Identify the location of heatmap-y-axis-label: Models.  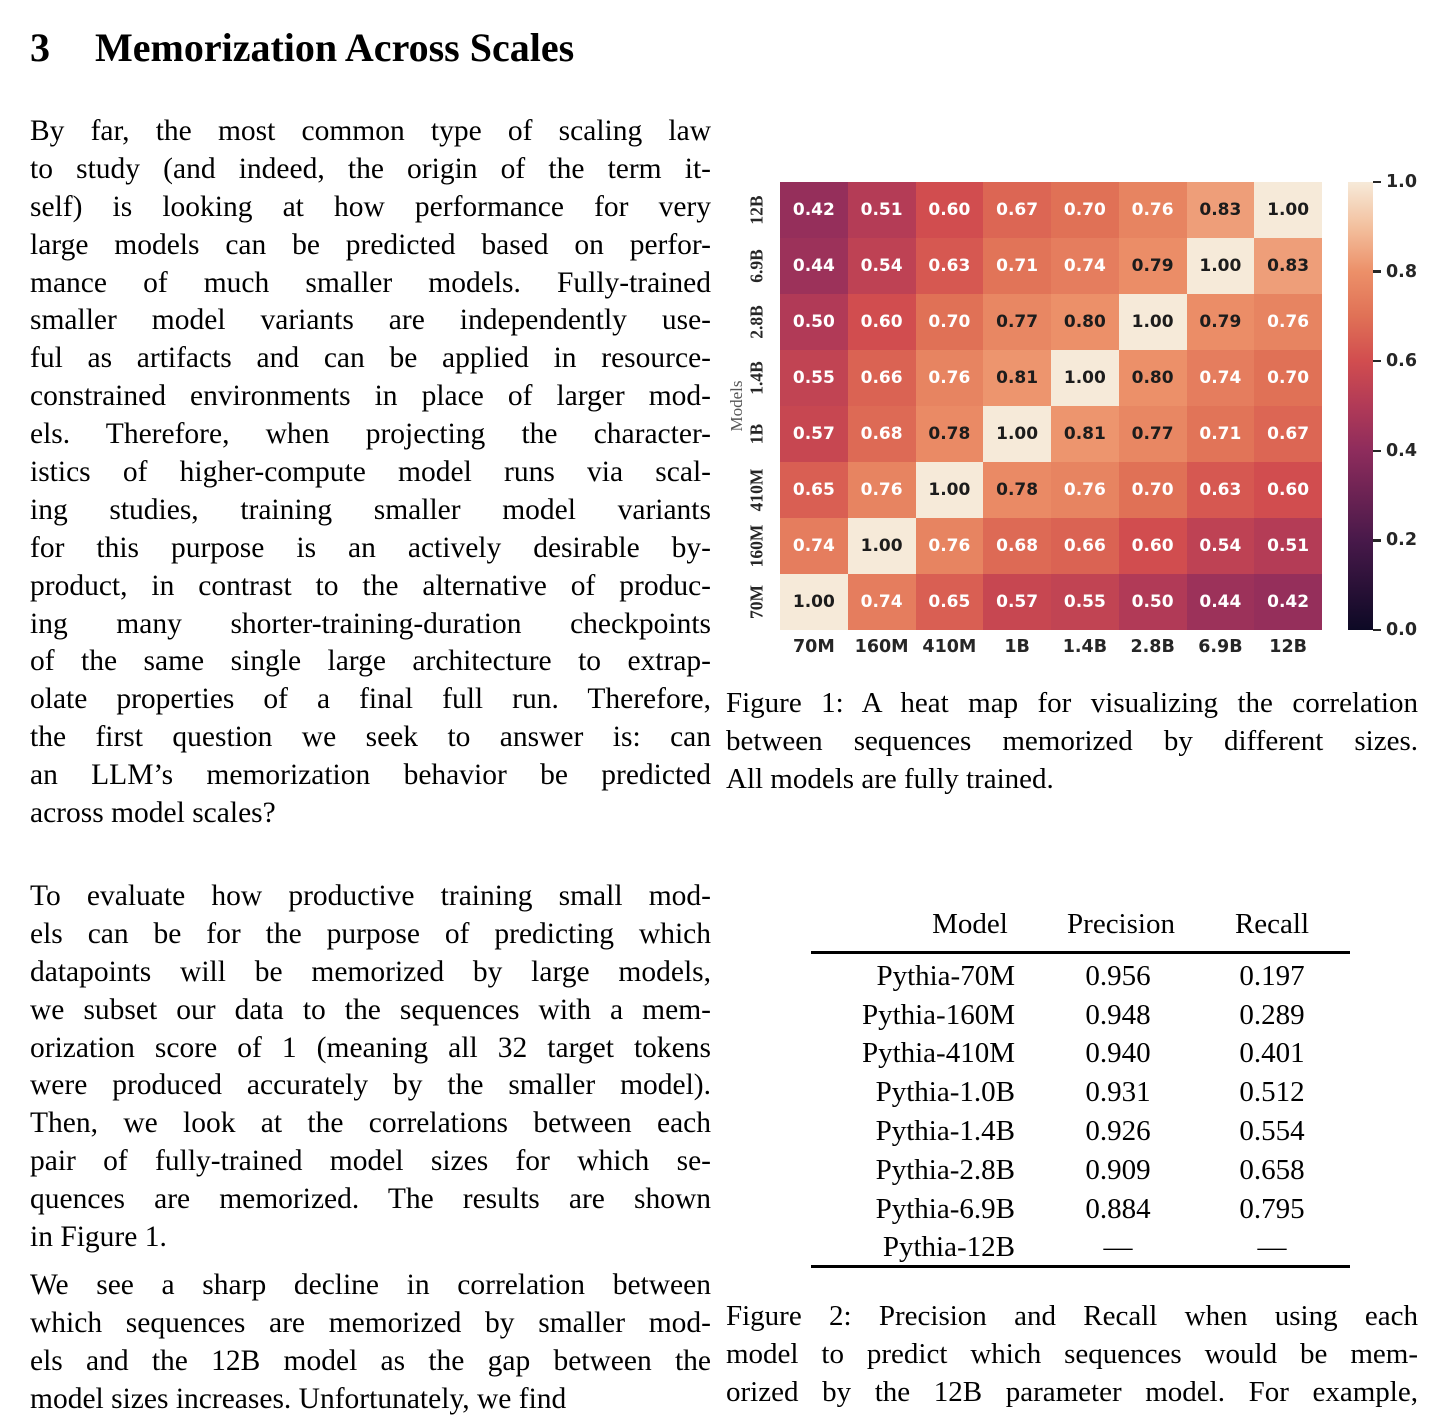
(736, 406).